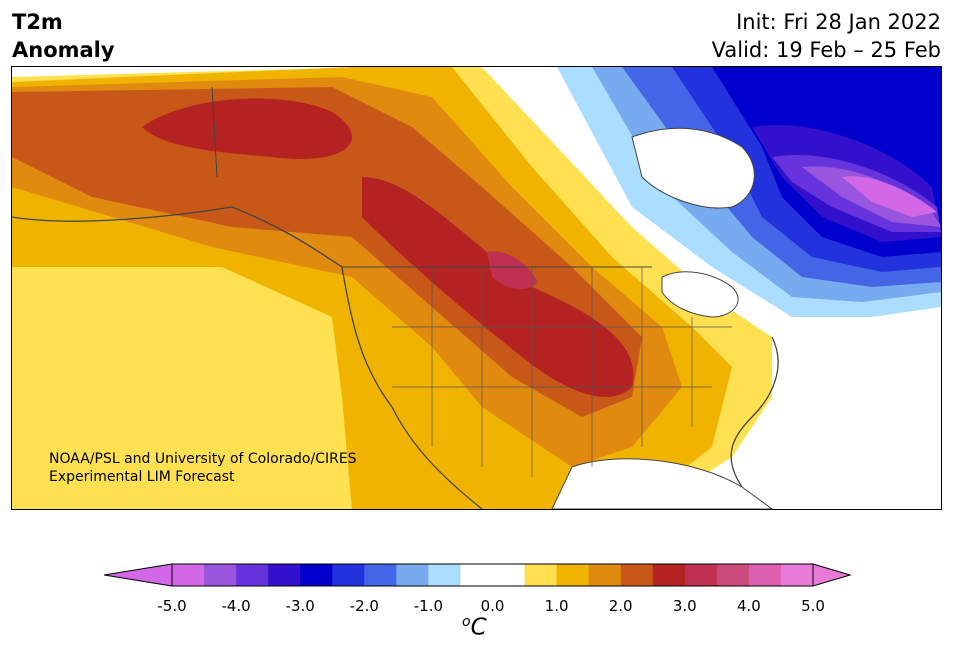 The width and height of the screenshot is (953, 655). Describe the element at coordinates (748, 606) in the screenshot. I see `colorbar-tick-label: 4.0` at that location.